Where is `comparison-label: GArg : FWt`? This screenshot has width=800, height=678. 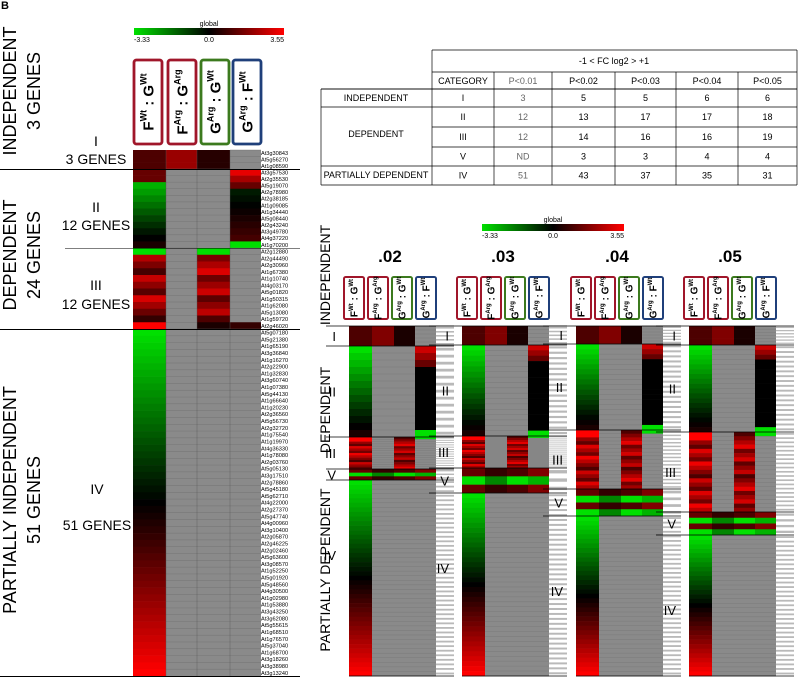 comparison-label: GArg : FWt is located at coordinates (540, 298).